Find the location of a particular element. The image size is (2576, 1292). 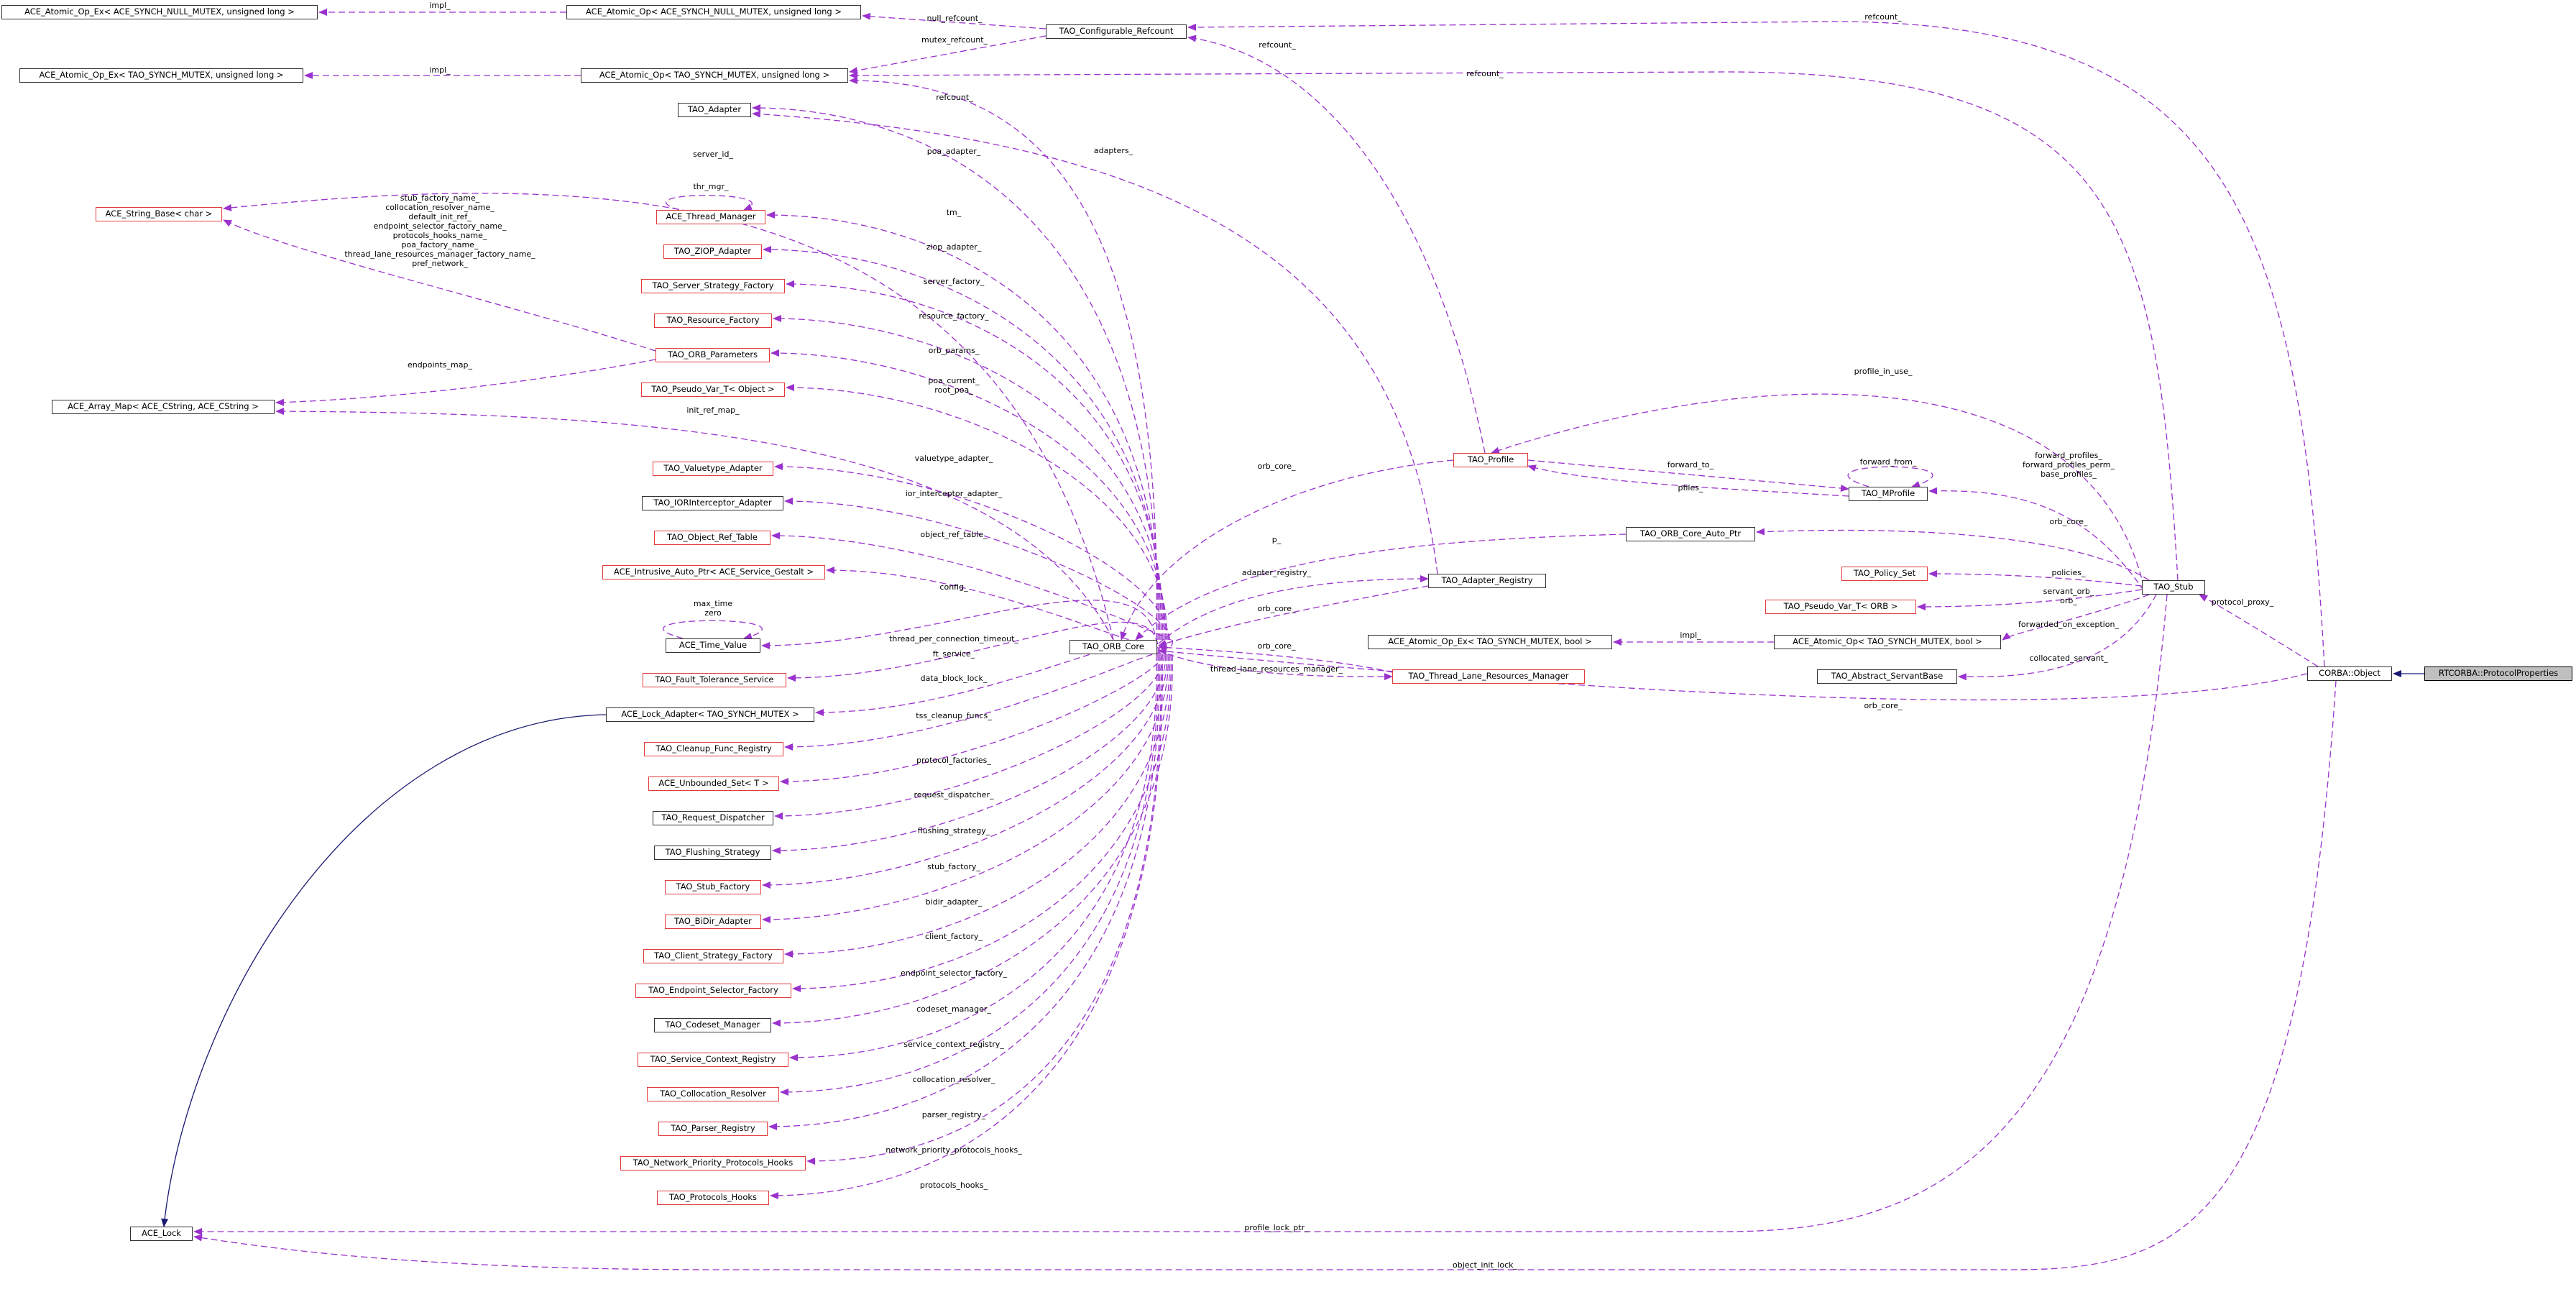

edge-label: data_block_lock_ is located at coordinates (954, 678).